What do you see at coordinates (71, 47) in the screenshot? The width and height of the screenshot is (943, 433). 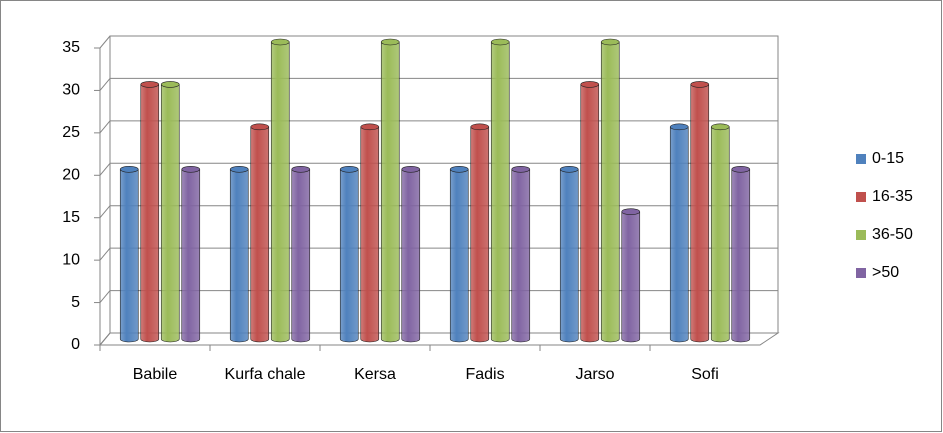 I see `y-tick-label: 35` at bounding box center [71, 47].